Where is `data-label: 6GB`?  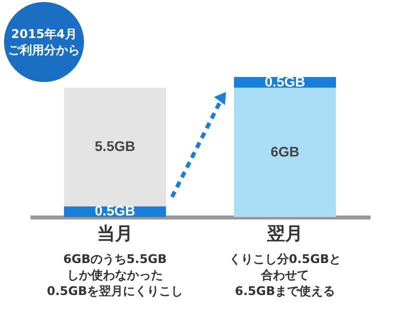 data-label: 6GB is located at coordinates (285, 151).